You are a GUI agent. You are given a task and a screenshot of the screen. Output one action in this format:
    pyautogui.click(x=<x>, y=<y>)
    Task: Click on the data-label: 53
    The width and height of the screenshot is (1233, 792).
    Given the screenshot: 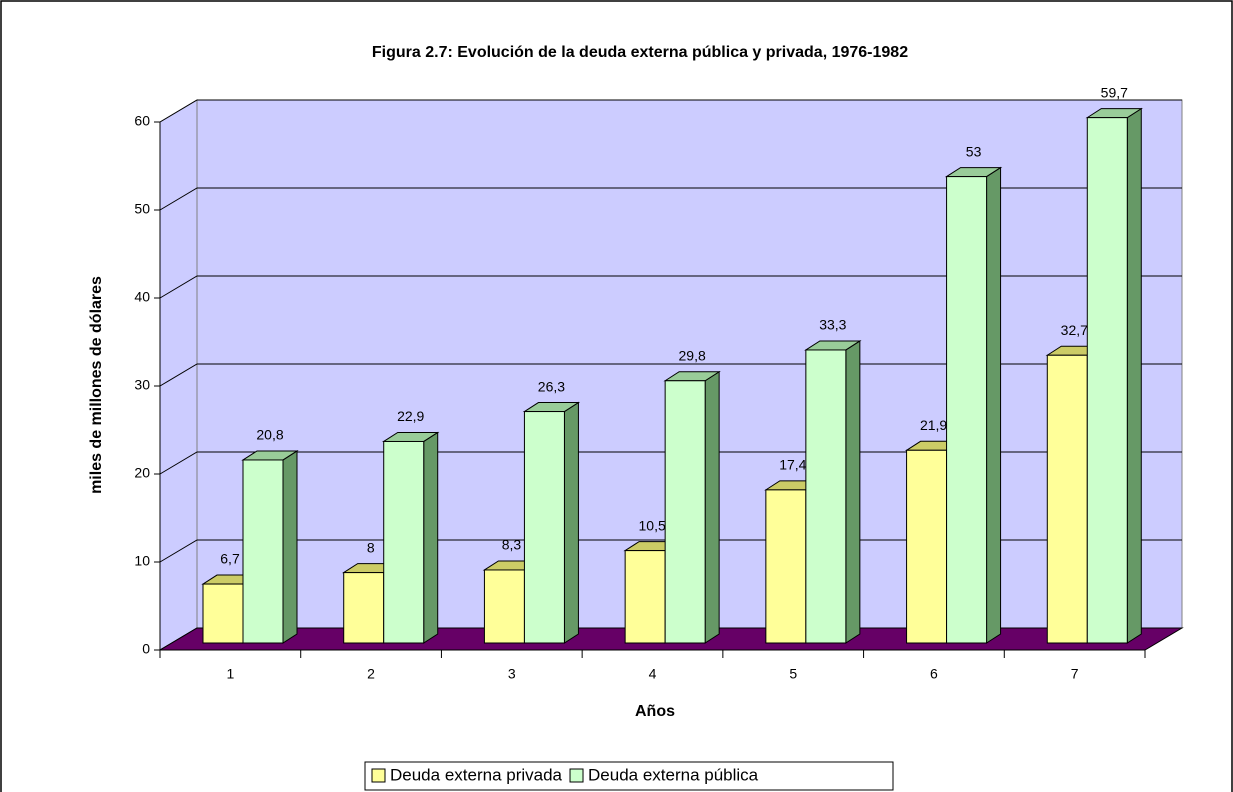 What is the action you would take?
    pyautogui.click(x=974, y=151)
    